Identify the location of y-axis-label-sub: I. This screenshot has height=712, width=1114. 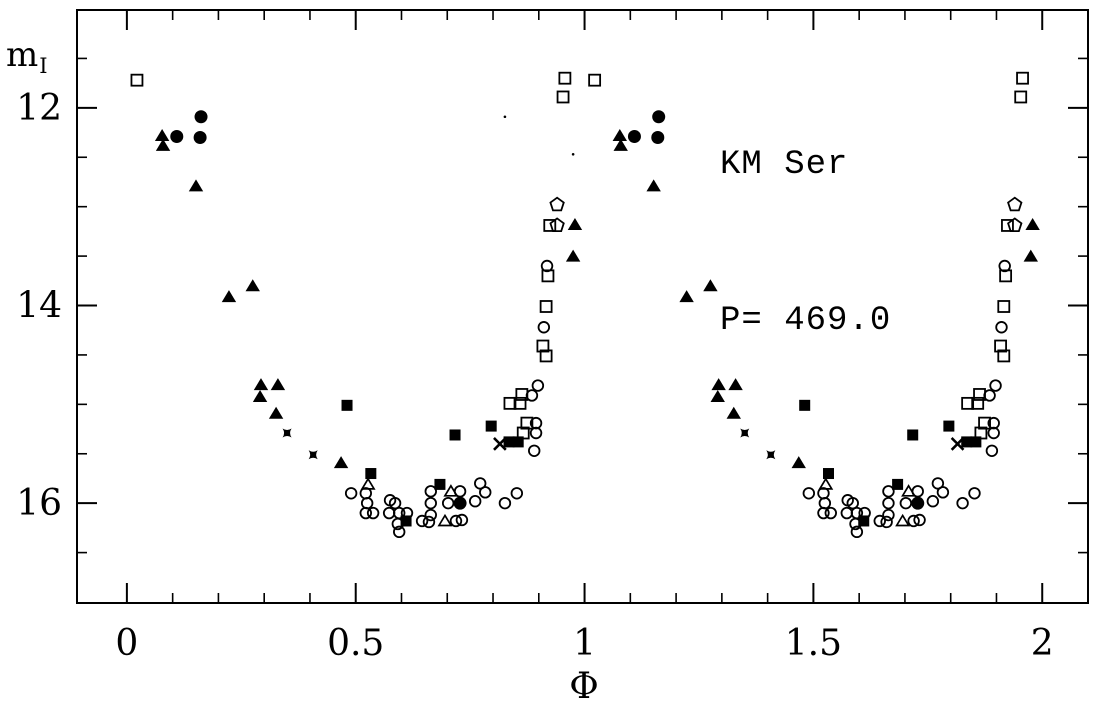
(44, 66).